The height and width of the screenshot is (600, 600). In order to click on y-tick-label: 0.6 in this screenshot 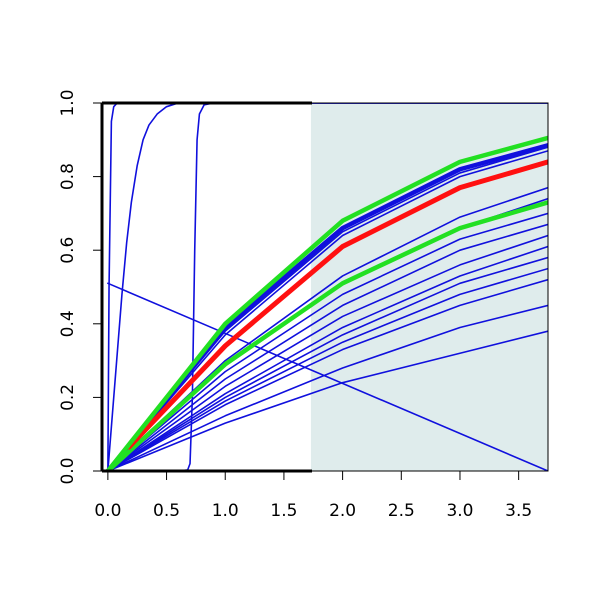, I will do `click(68, 250)`.